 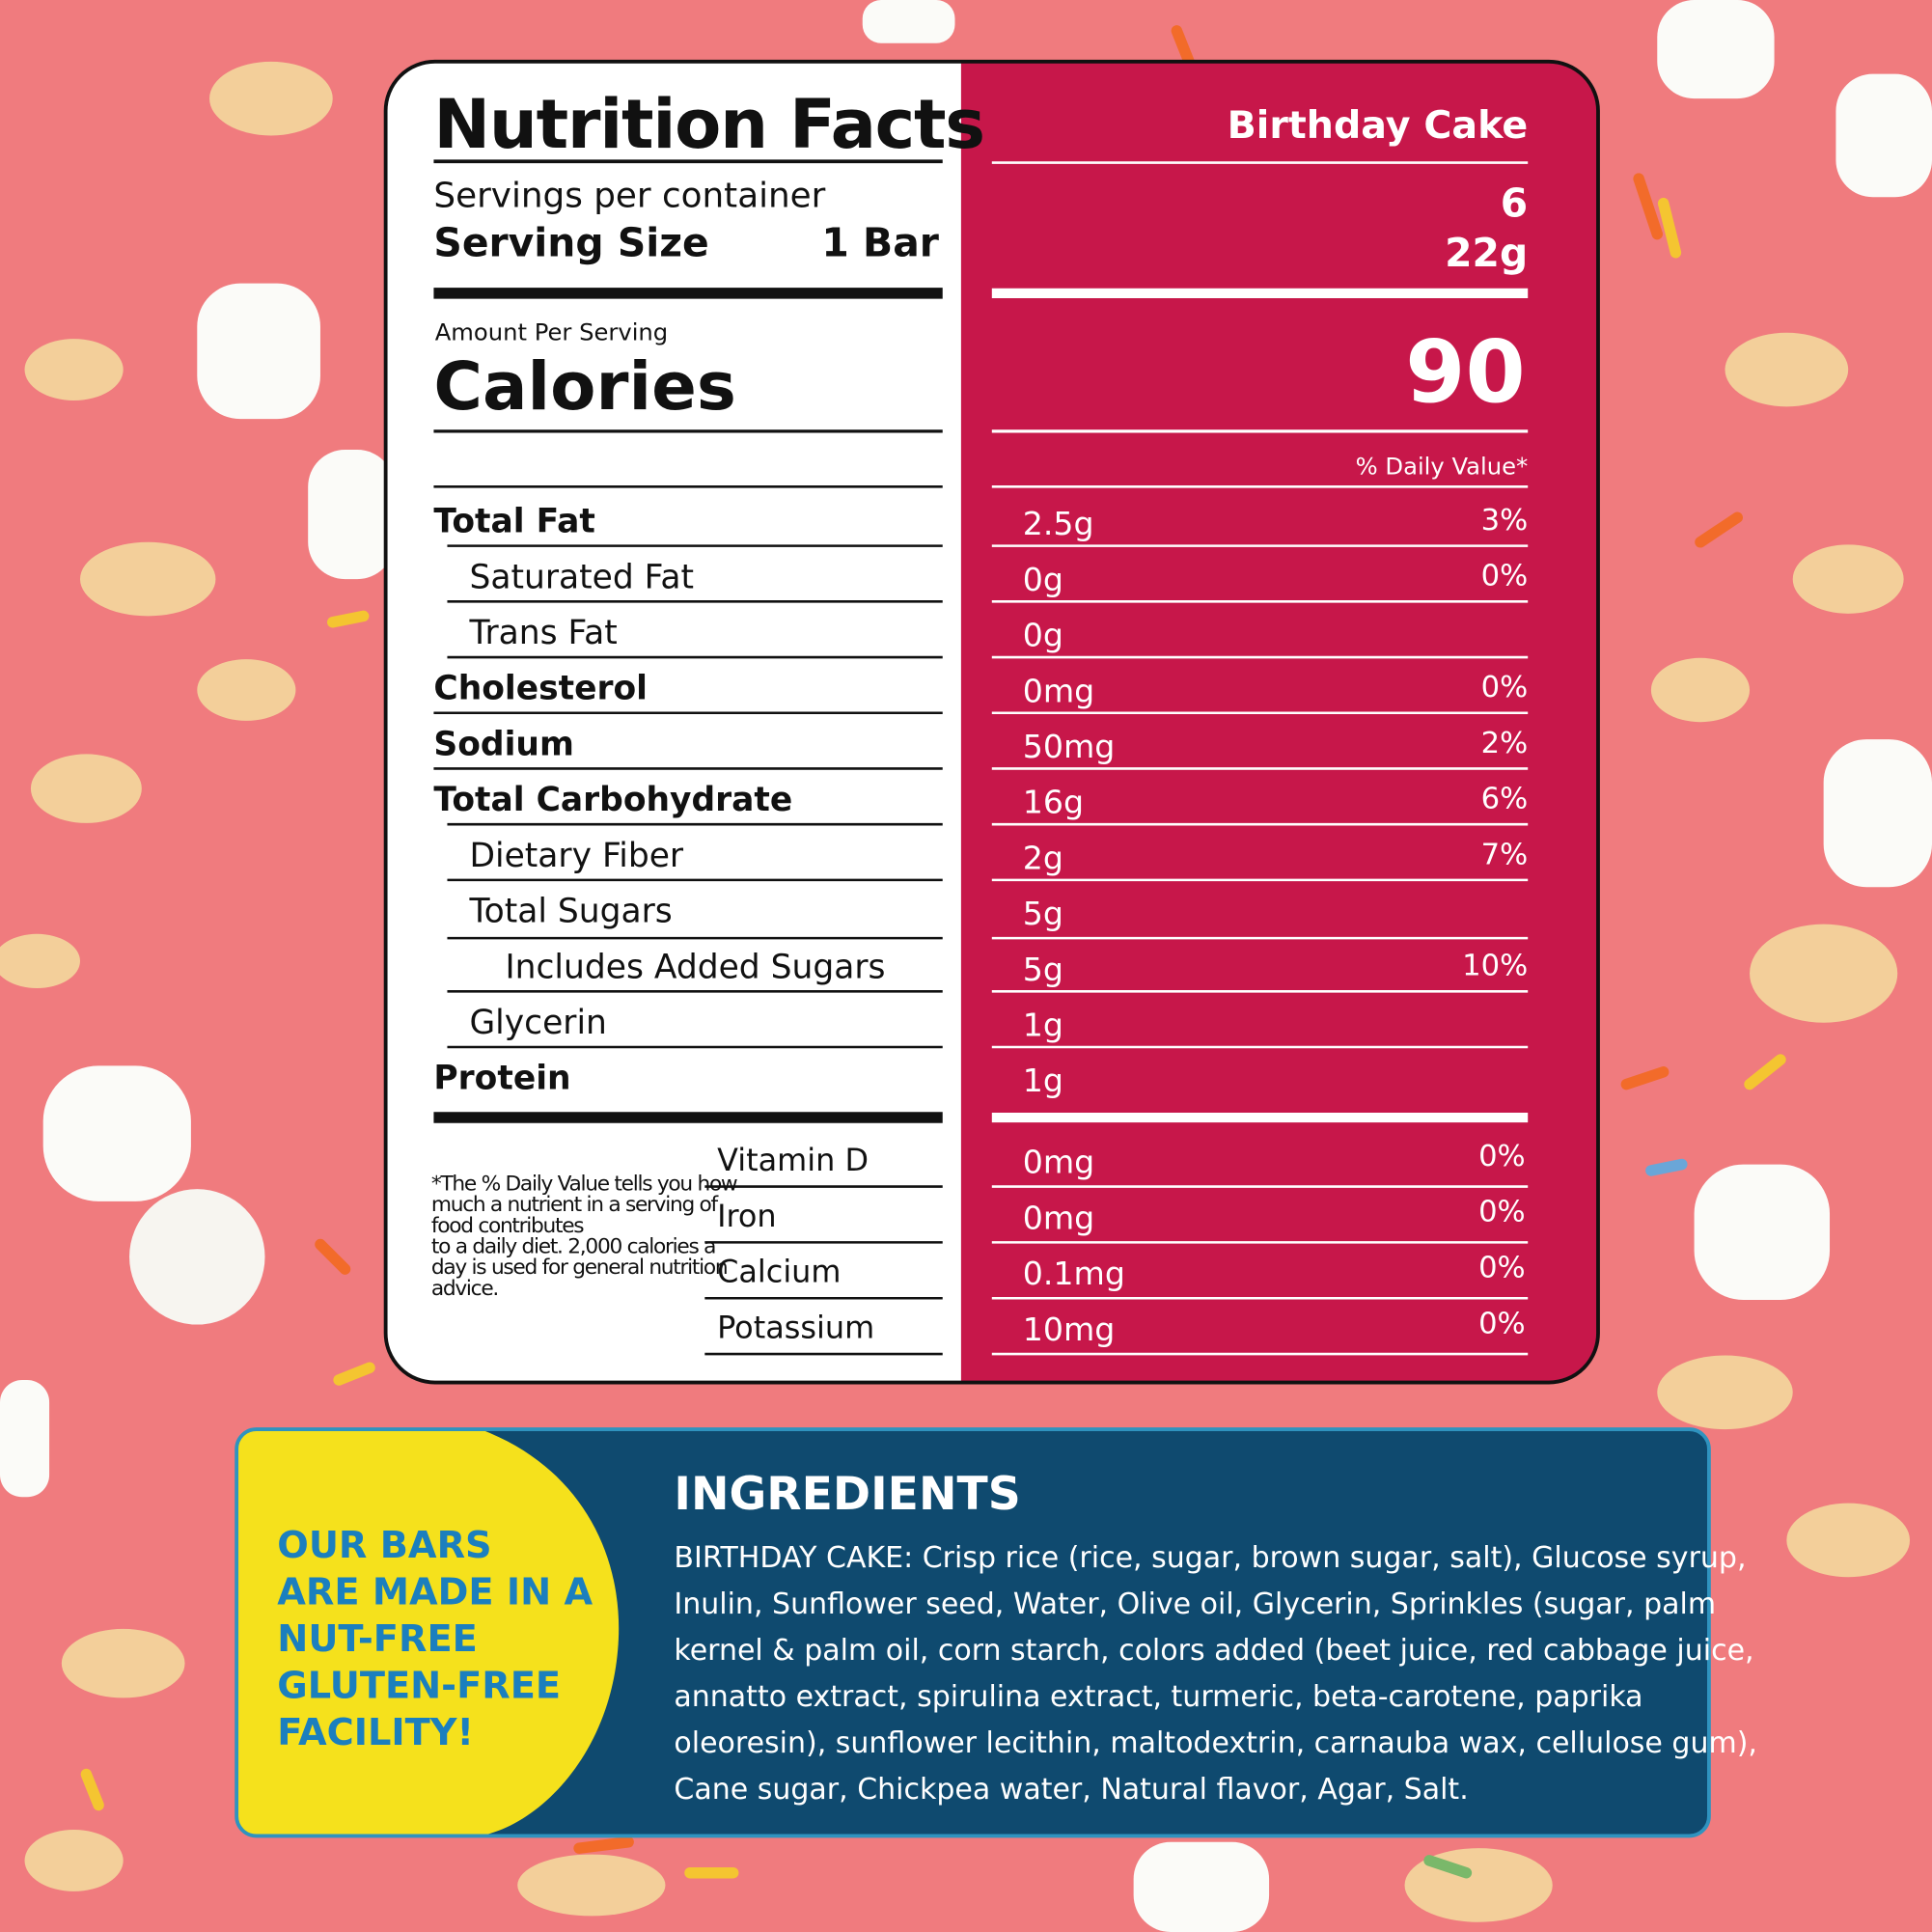 What do you see at coordinates (629, 196) in the screenshot?
I see `servings-label: Servings per container` at bounding box center [629, 196].